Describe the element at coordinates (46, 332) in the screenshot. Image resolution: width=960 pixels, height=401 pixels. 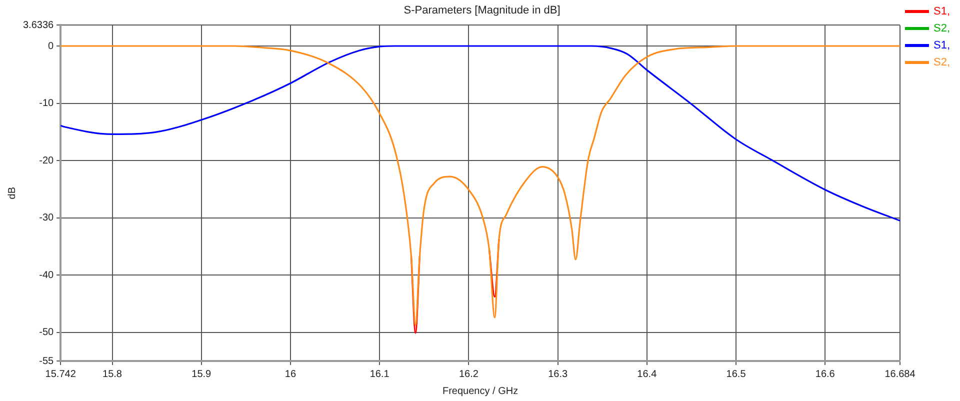
I see `y-tick-label: -50` at that location.